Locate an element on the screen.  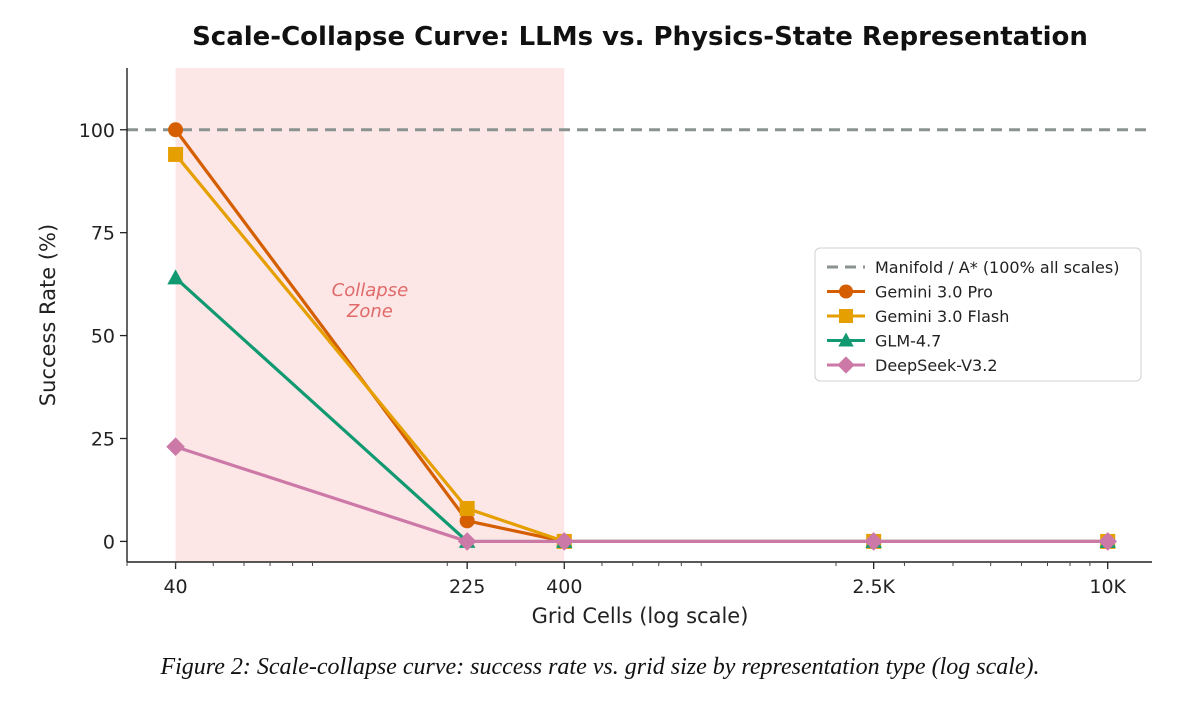
y-tick-label: 50 is located at coordinates (103, 337).